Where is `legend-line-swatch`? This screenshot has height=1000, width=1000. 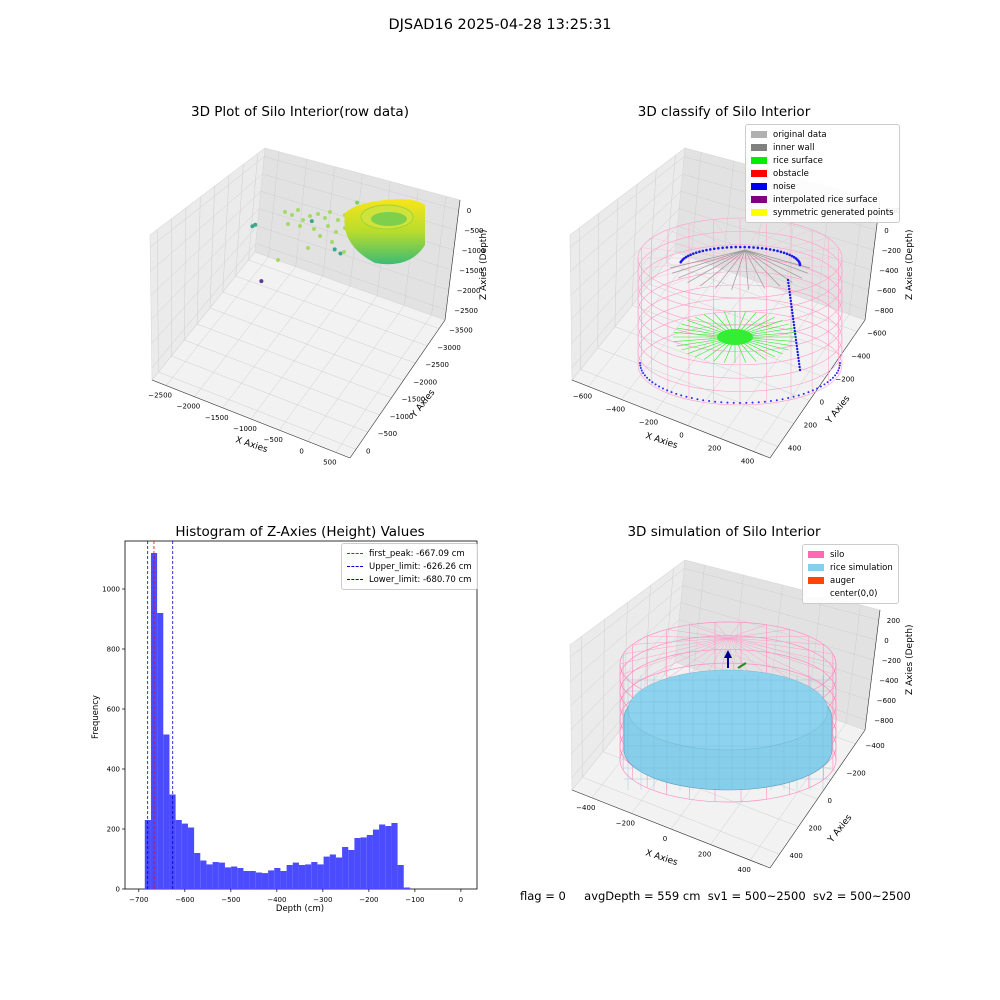
legend-line-swatch is located at coordinates (355, 553).